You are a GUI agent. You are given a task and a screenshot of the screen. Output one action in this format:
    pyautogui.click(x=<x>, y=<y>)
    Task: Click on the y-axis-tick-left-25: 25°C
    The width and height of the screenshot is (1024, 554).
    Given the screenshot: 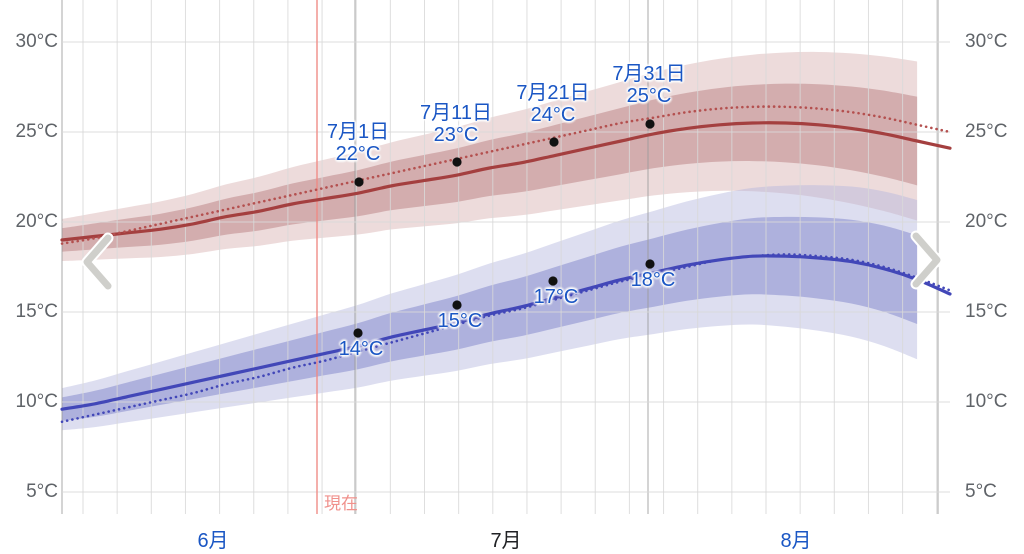 What is the action you would take?
    pyautogui.click(x=36, y=131)
    